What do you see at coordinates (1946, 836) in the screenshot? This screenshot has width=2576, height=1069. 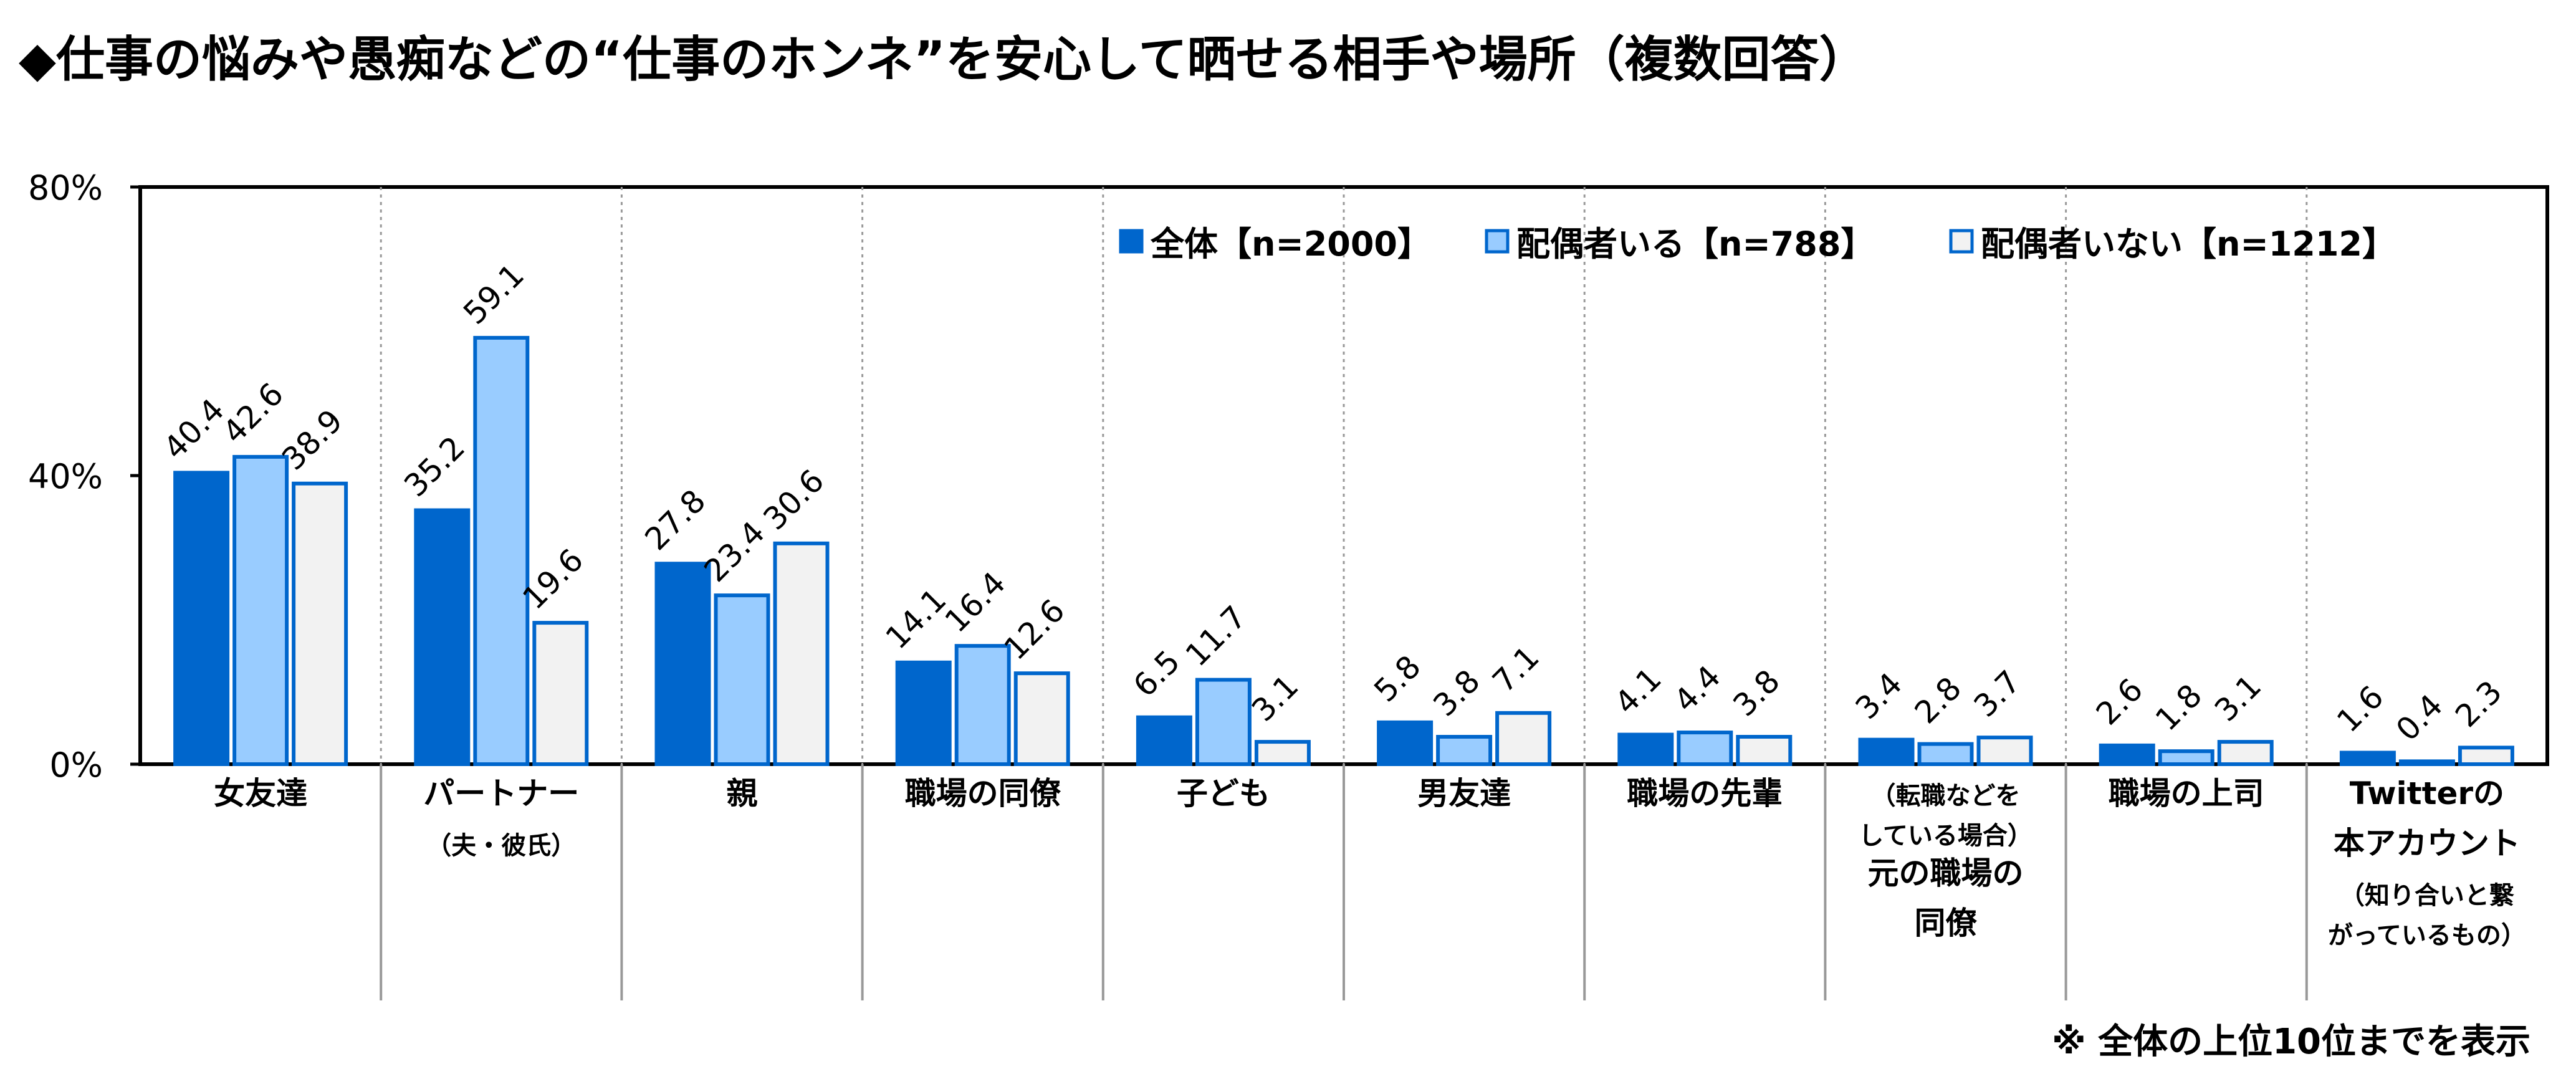 I see `category-label: している場合）` at bounding box center [1946, 836].